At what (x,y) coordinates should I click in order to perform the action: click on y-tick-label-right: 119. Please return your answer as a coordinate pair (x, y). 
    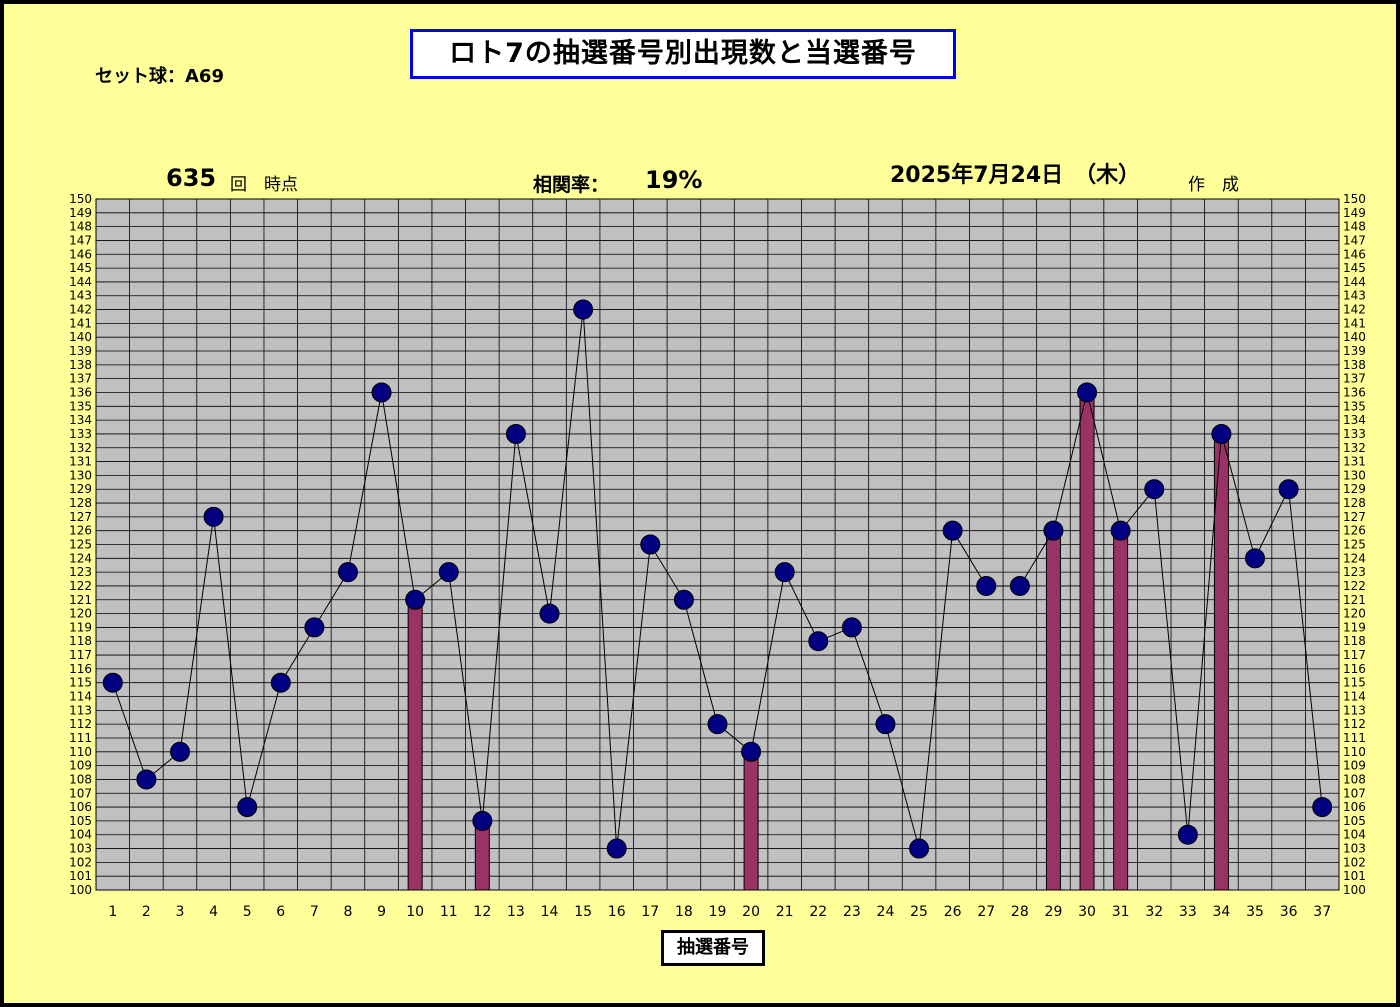
    Looking at the image, I should click on (1354, 627).